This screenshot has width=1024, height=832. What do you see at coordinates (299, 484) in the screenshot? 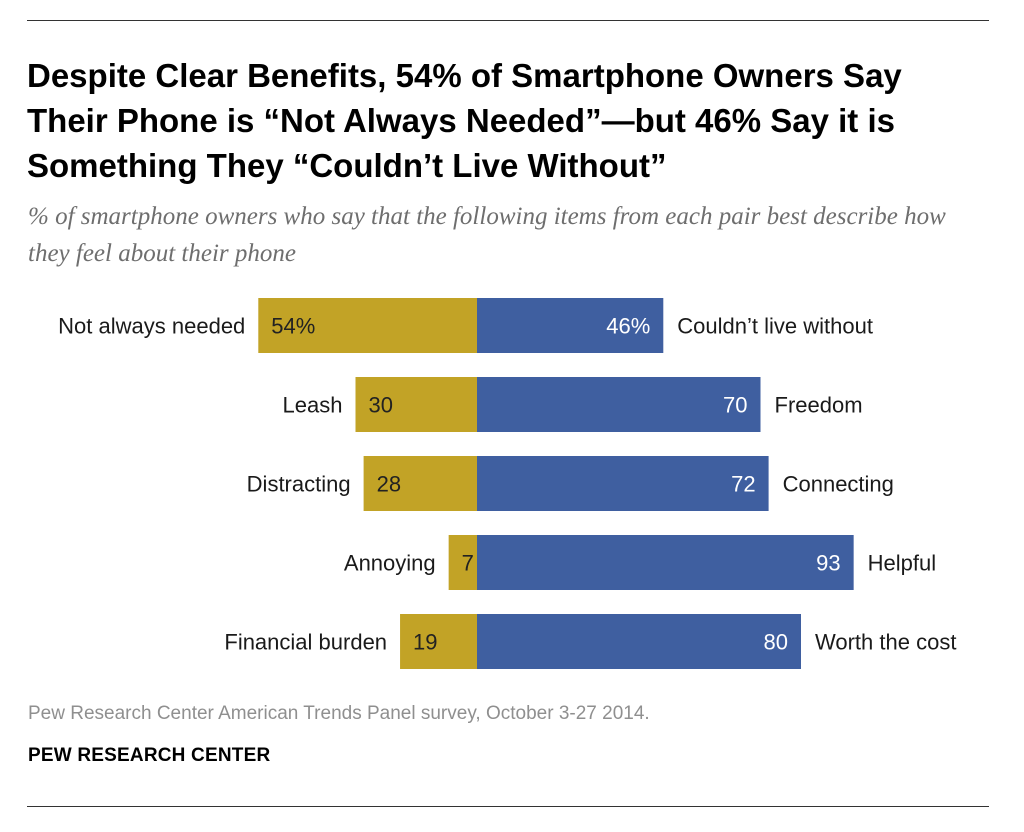
I see `left-category-label: Distracting` at bounding box center [299, 484].